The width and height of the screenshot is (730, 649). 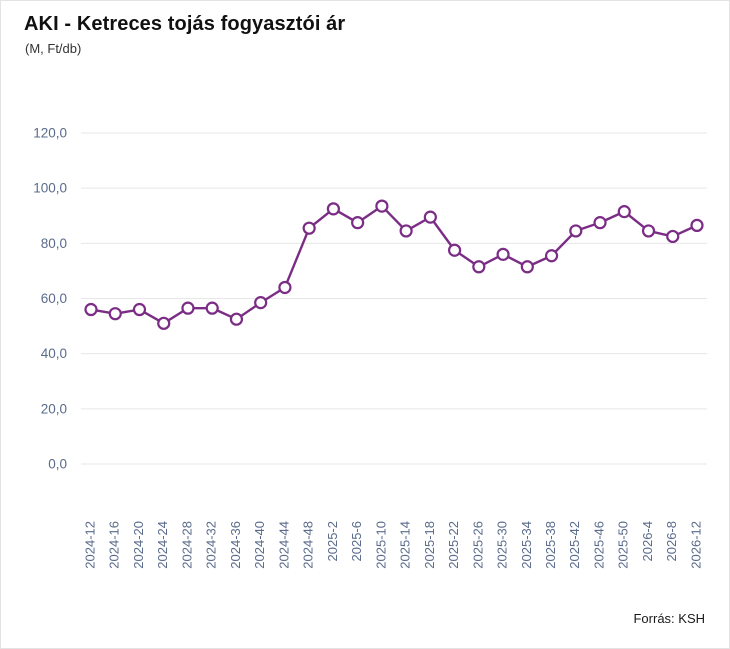 I want to click on x-tick-label: 2024-20, so click(x=138, y=545).